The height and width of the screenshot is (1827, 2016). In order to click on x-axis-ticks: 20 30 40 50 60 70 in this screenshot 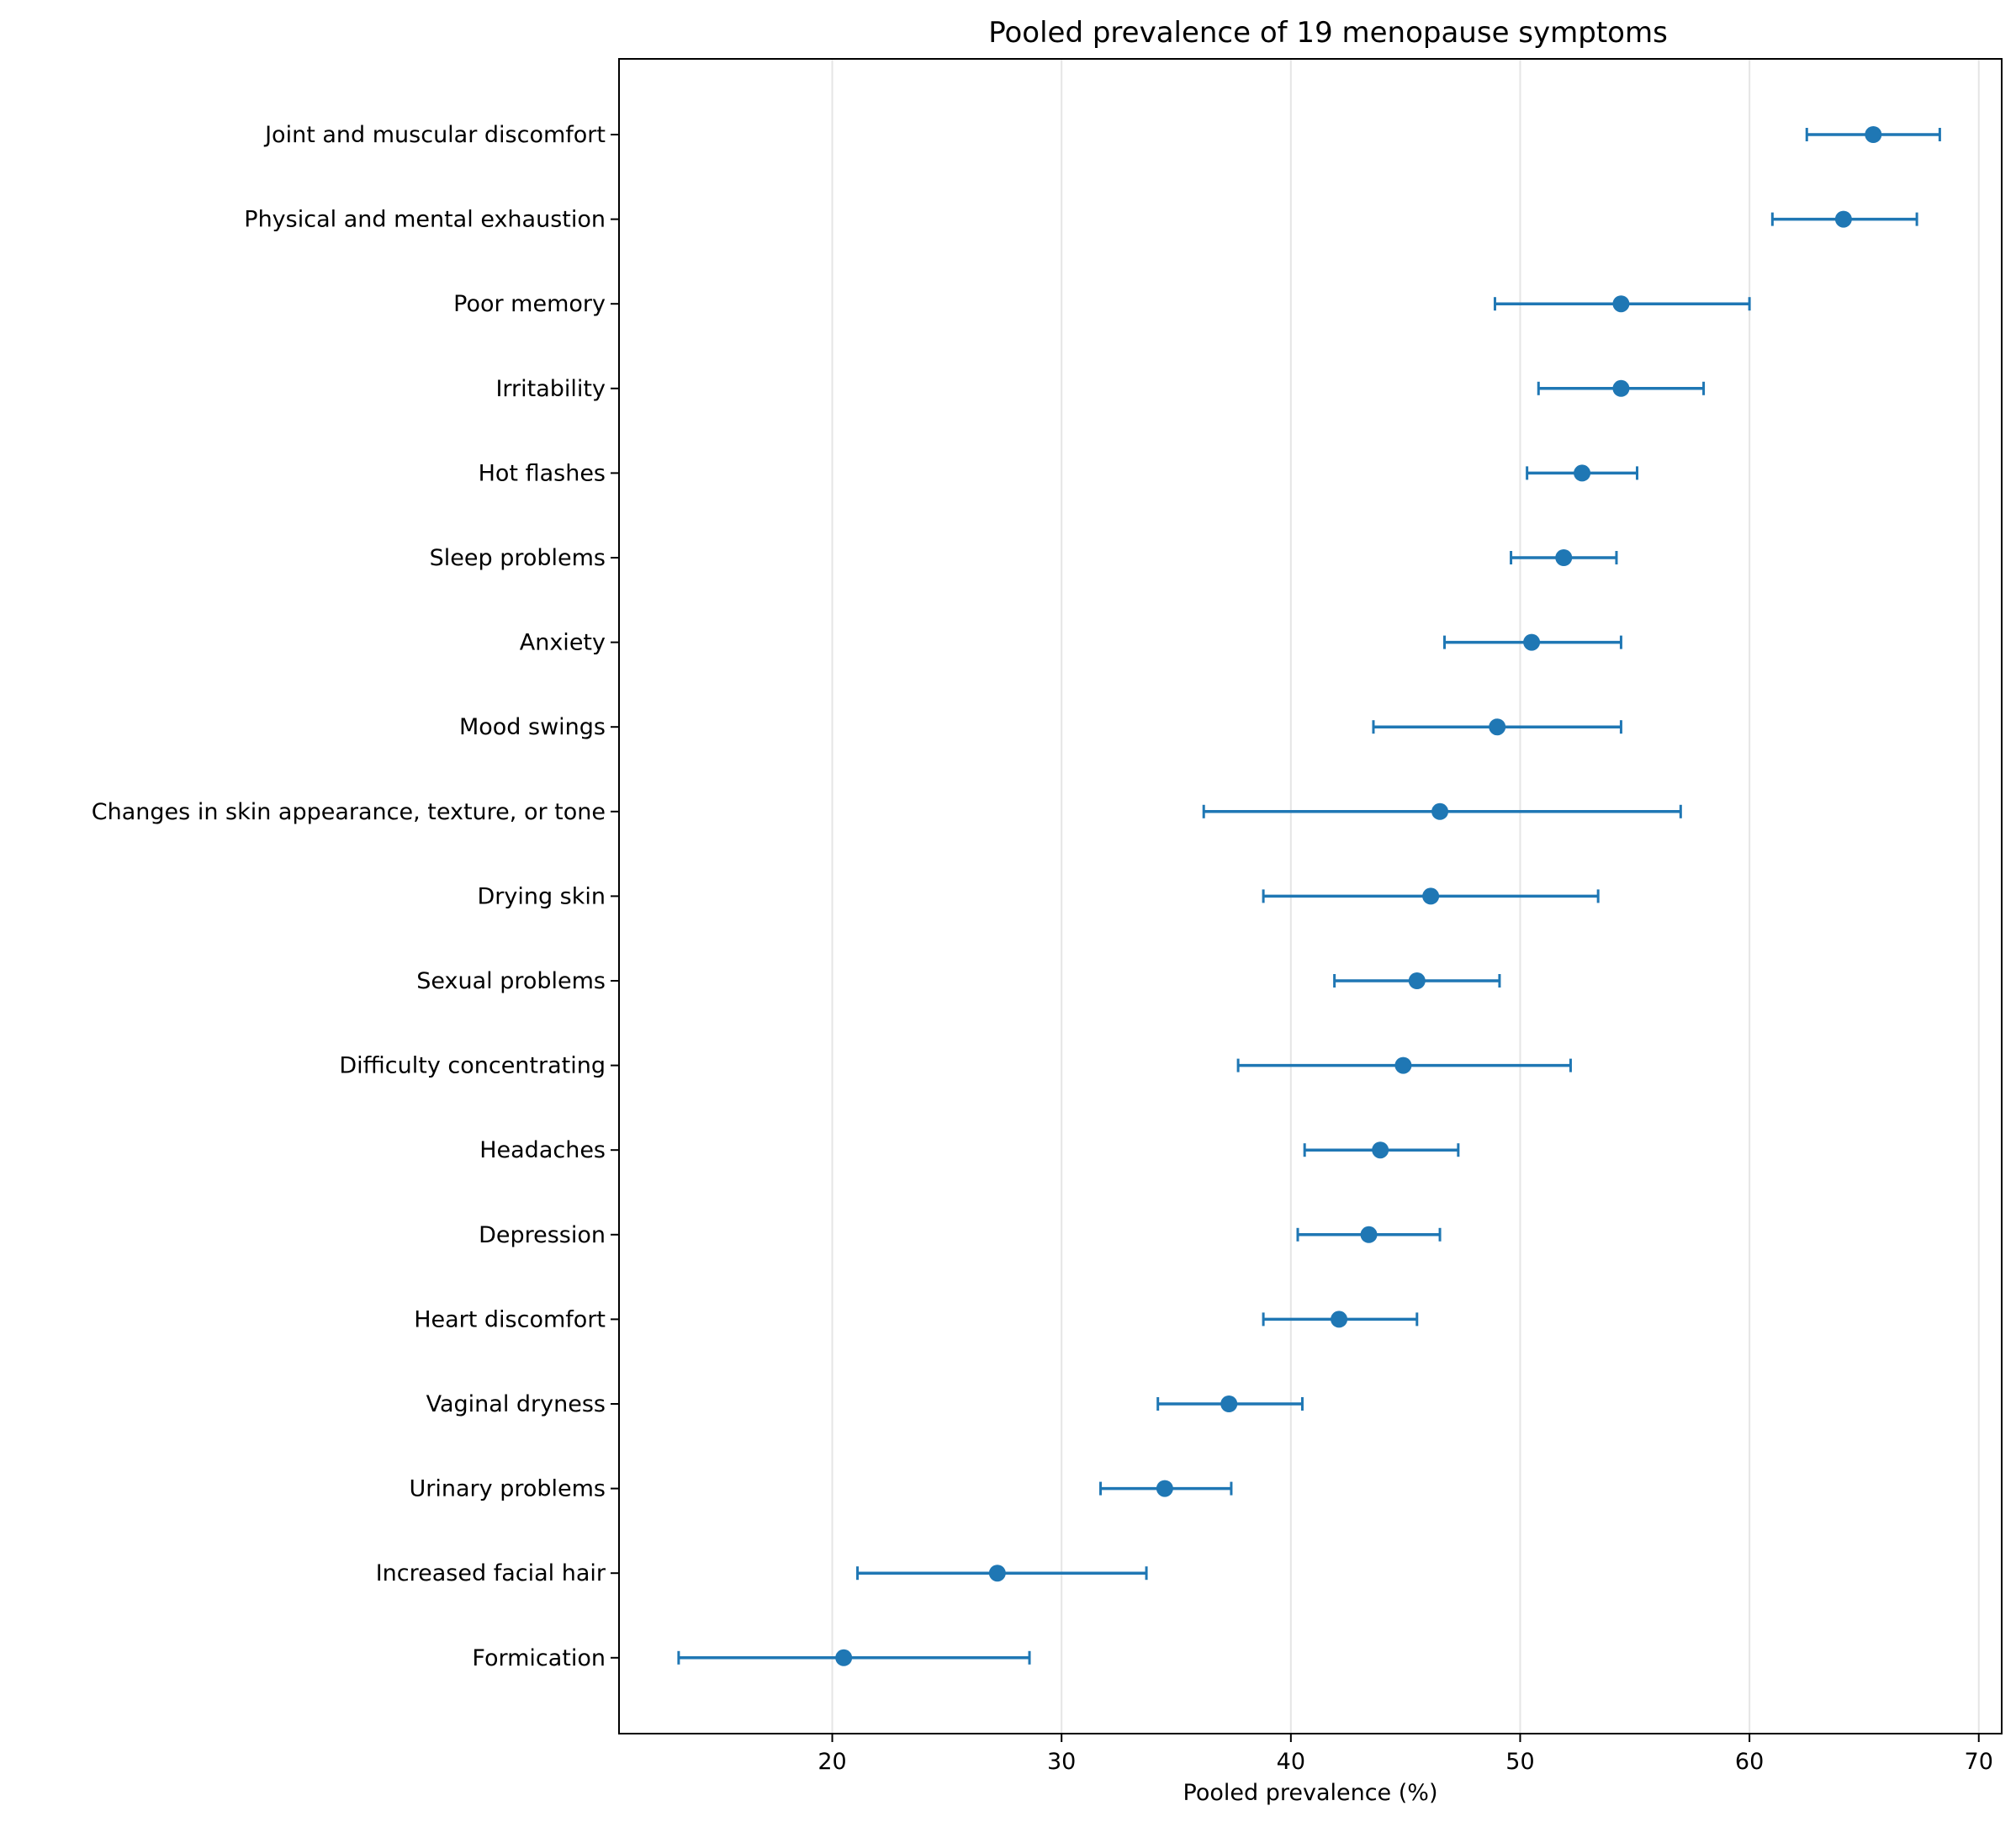, I will do `click(1406, 1755)`.